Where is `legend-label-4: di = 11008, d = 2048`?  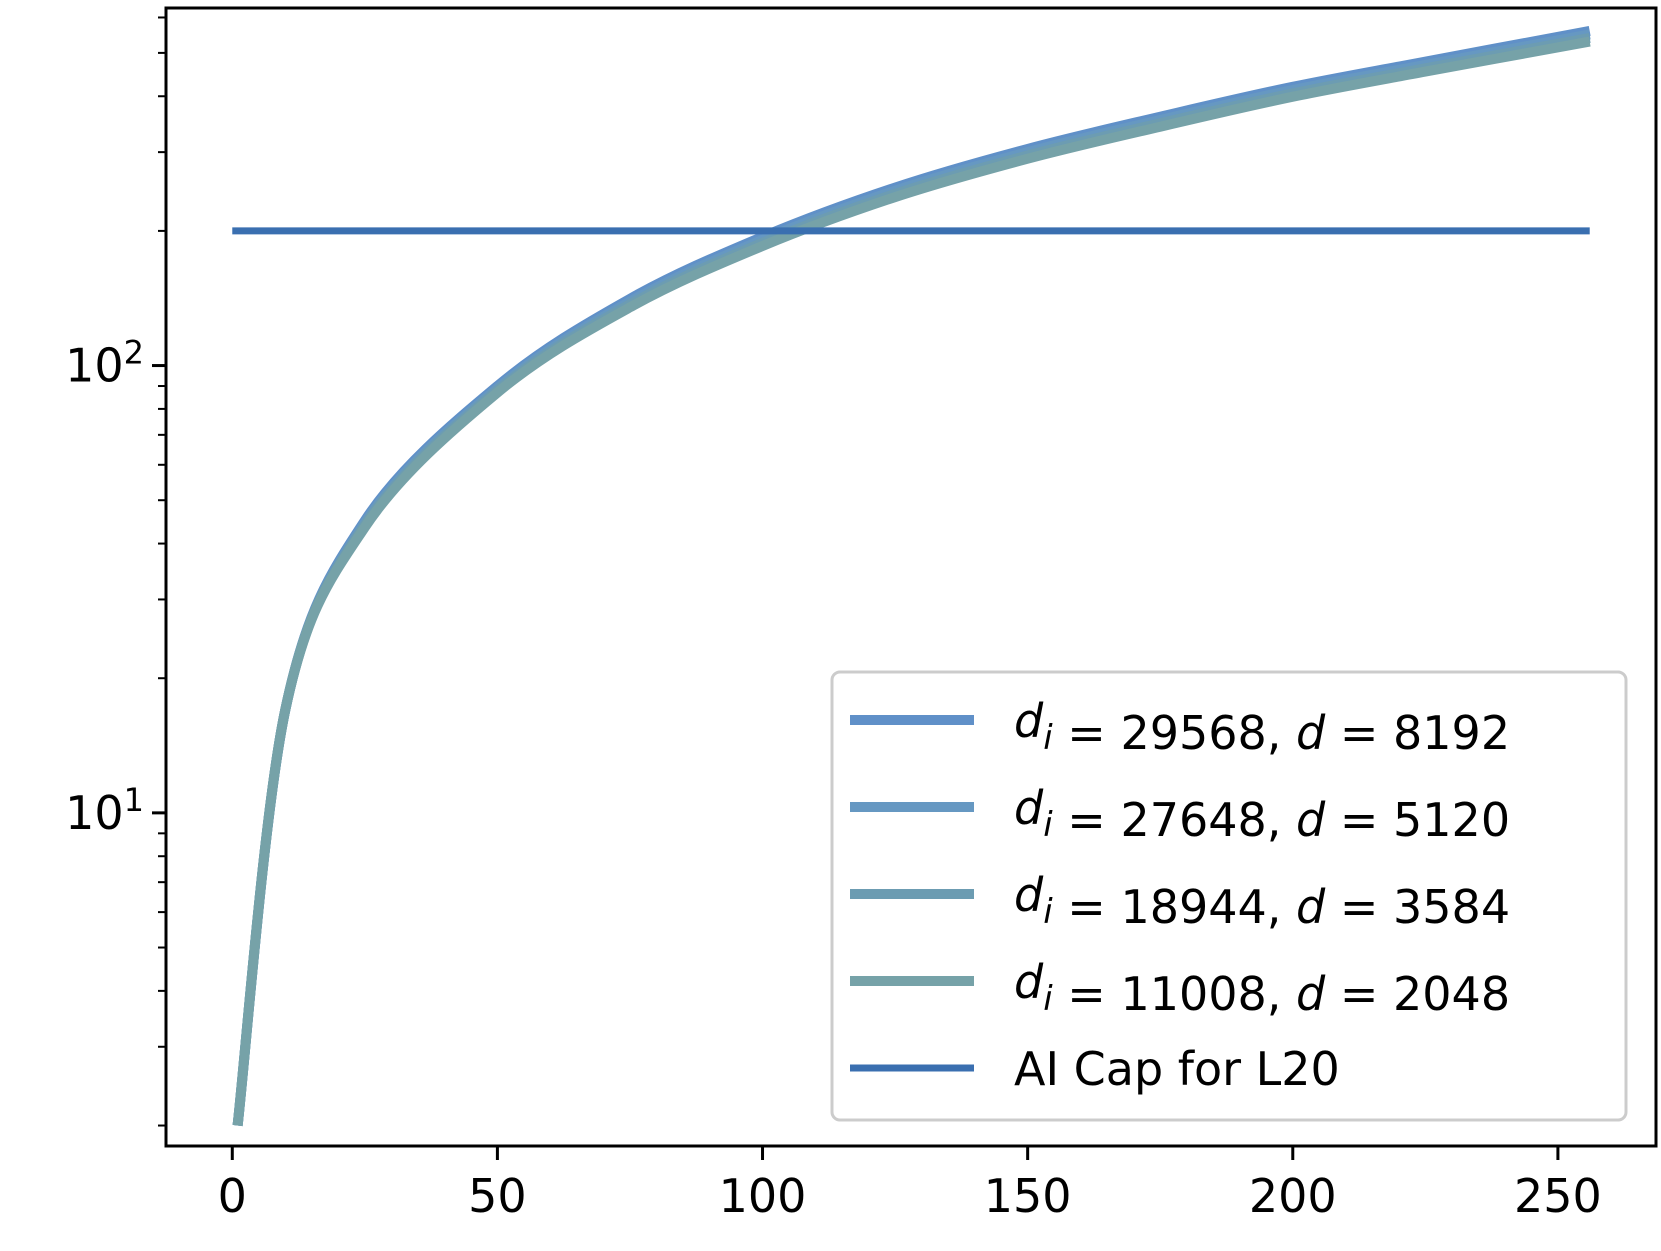 legend-label-4: di = 11008, d = 2048 is located at coordinates (1262, 988).